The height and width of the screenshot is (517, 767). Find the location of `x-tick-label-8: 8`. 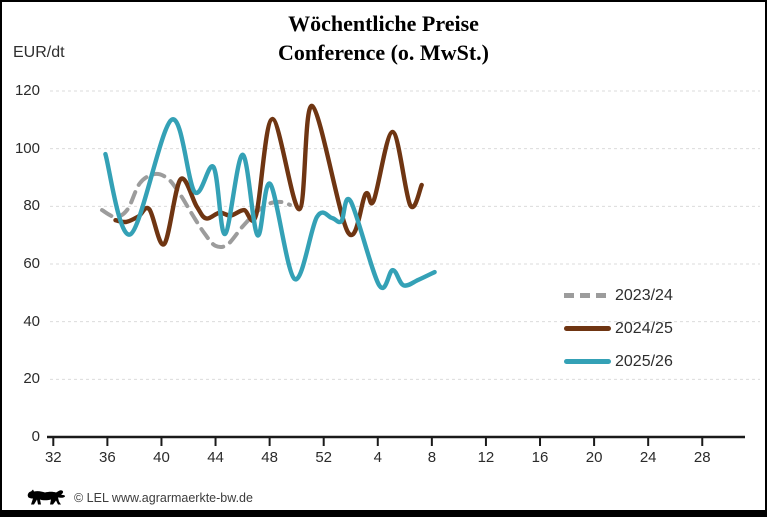

x-tick-label-8: 8 is located at coordinates (432, 457).